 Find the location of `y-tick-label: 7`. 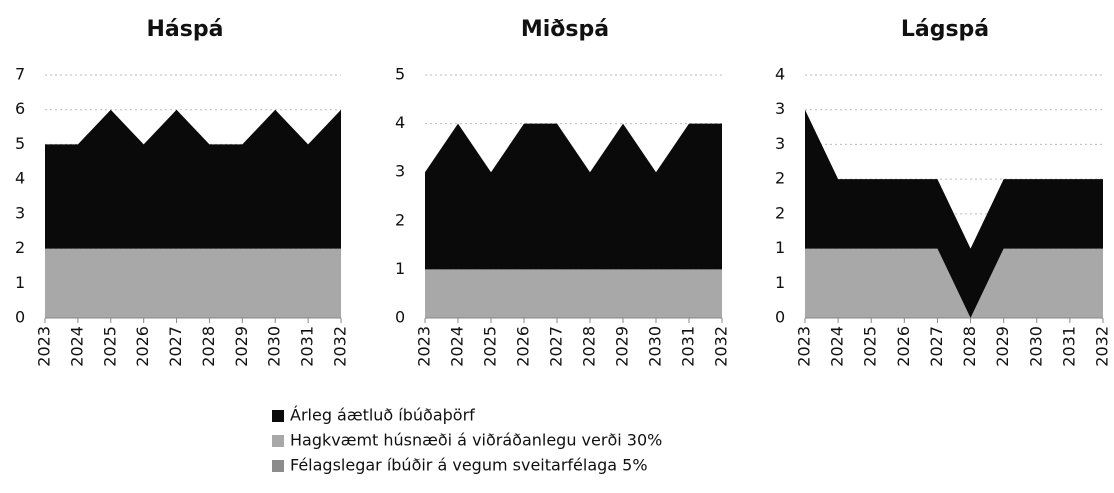

y-tick-label: 7 is located at coordinates (20, 74).